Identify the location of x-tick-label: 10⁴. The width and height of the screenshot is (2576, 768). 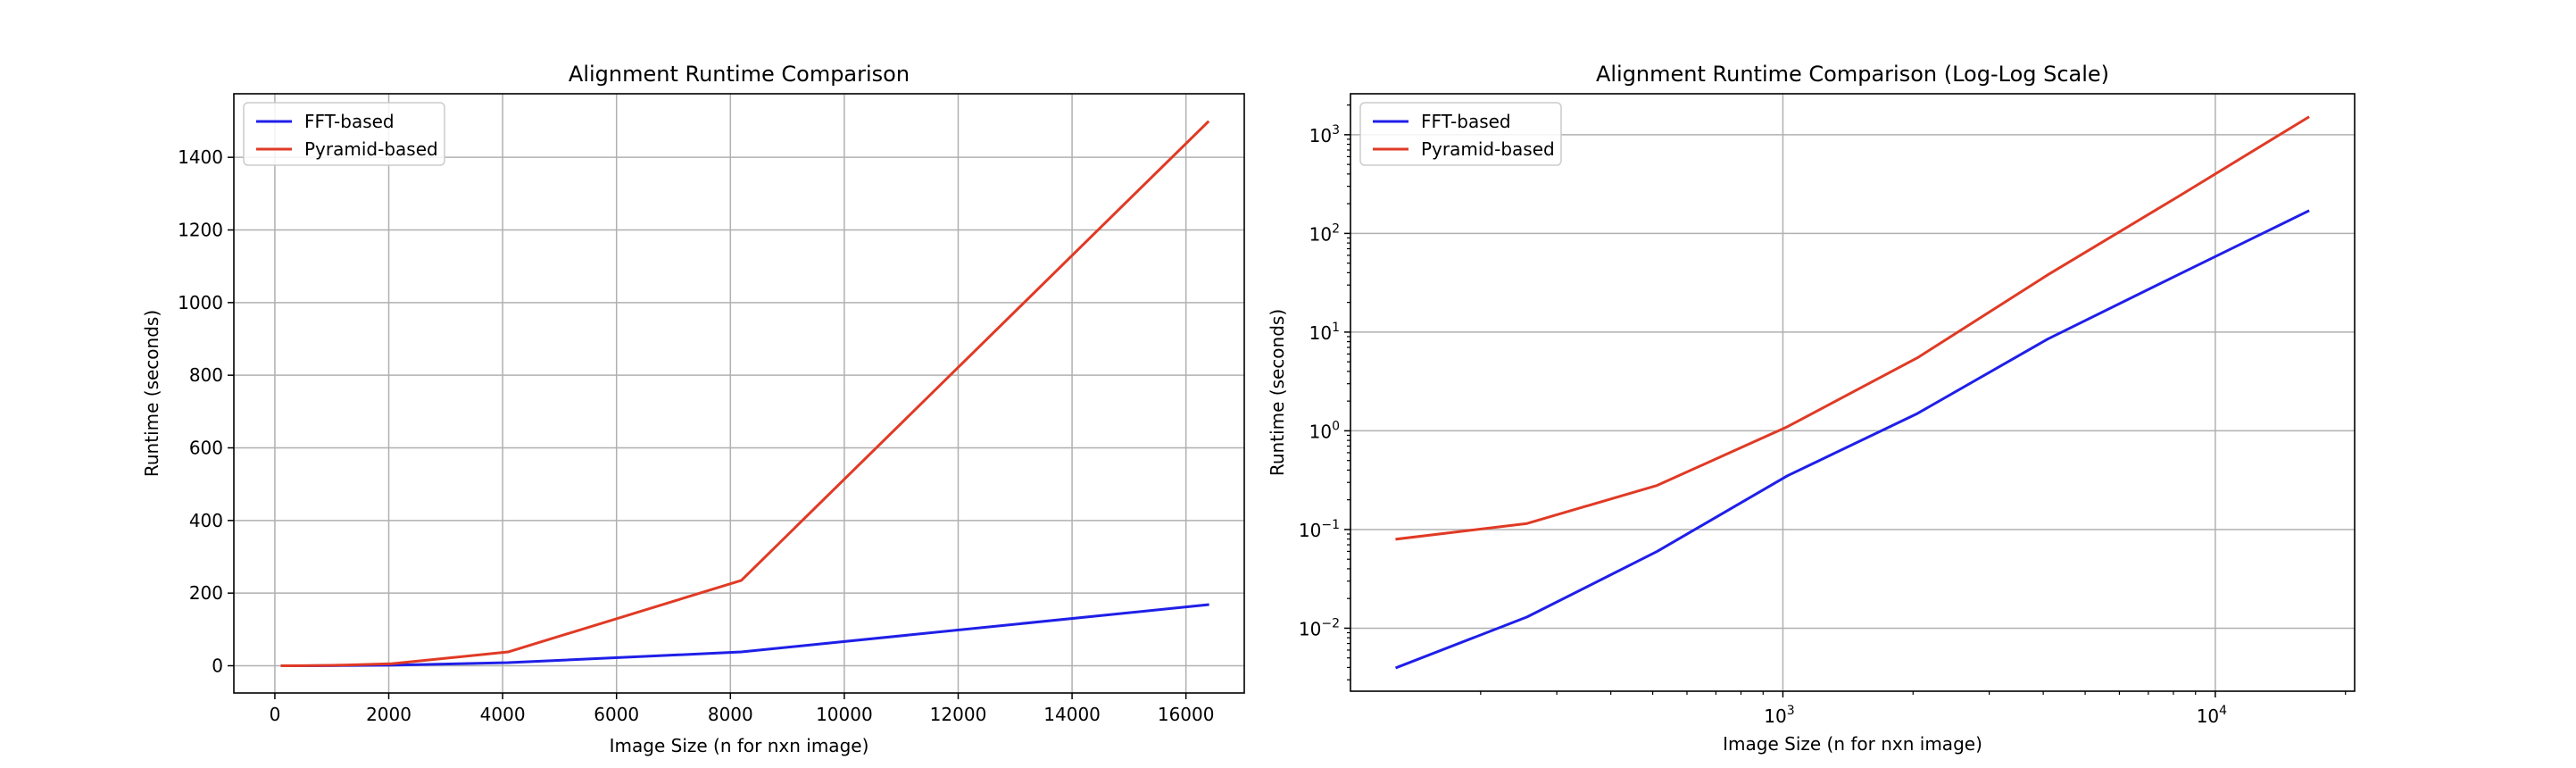
(2212, 715).